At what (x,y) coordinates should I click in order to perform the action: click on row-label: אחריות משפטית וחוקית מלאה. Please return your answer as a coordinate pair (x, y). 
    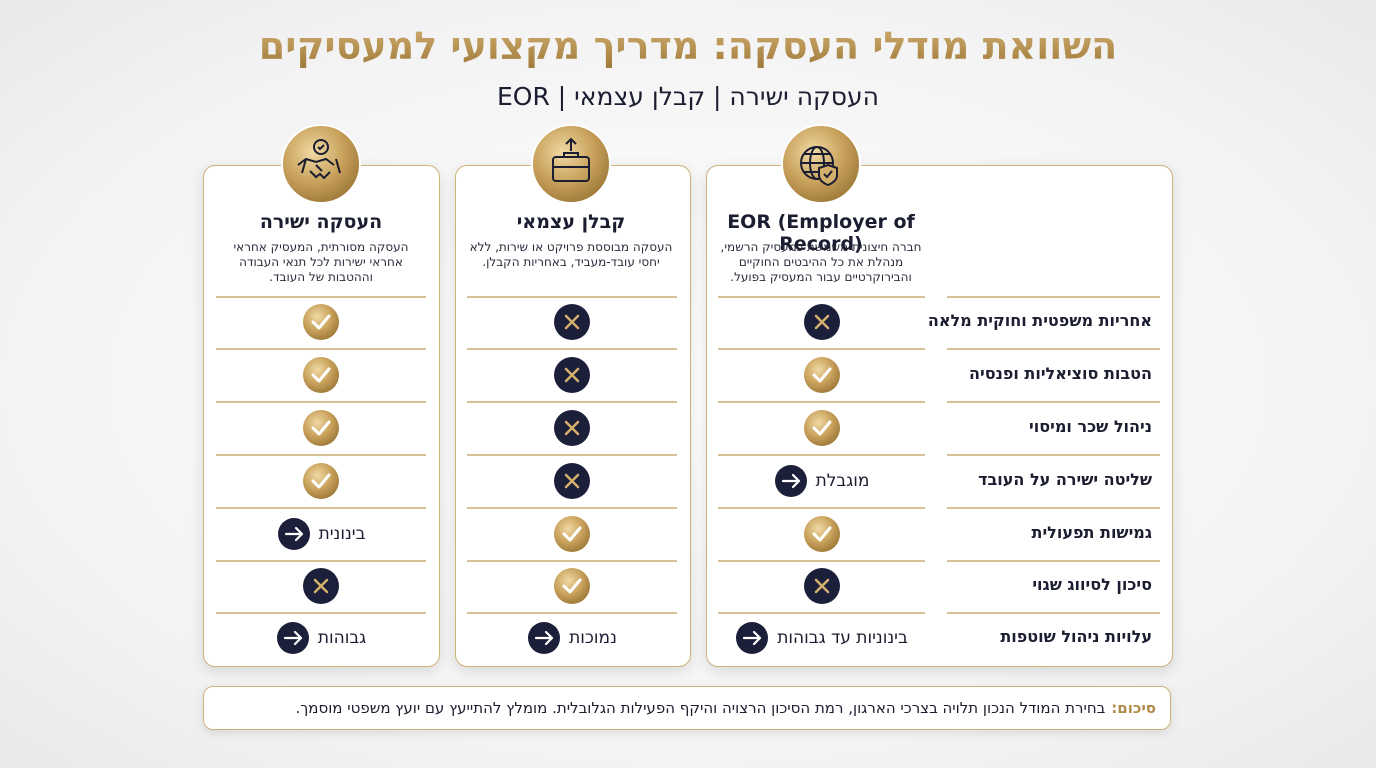
    Looking at the image, I should click on (1039, 320).